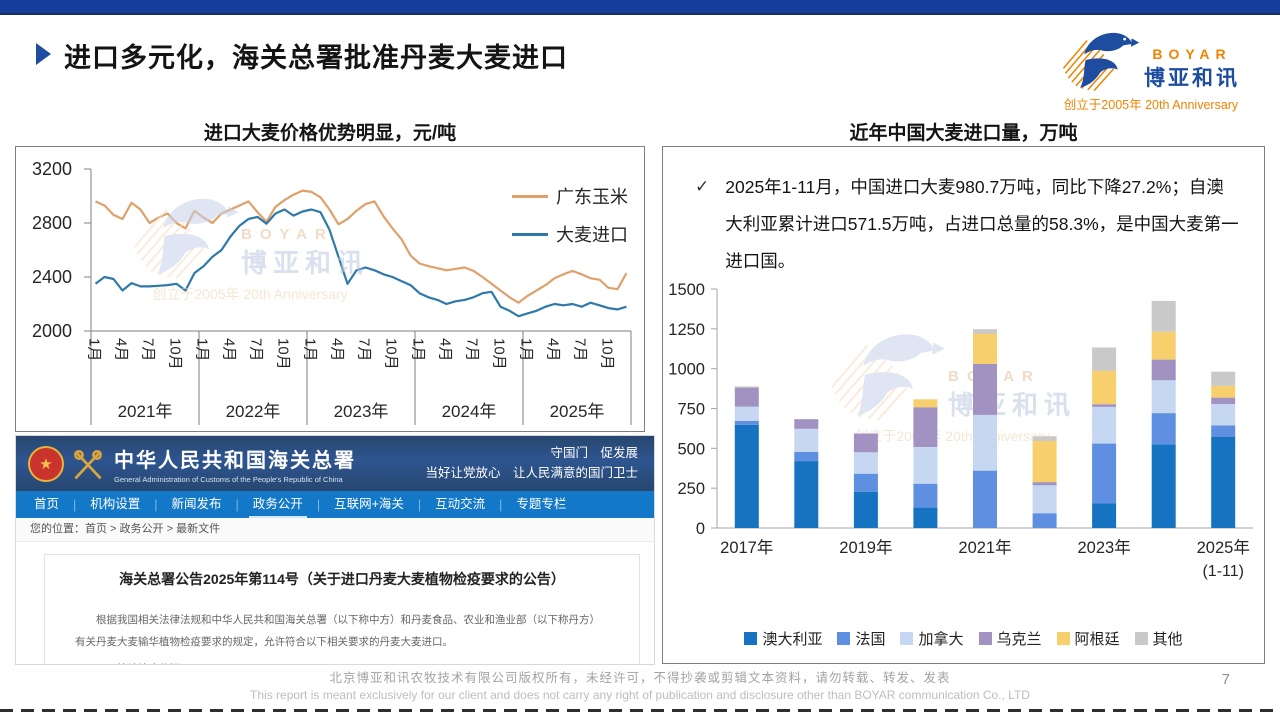 The width and height of the screenshot is (1280, 720). What do you see at coordinates (702, 186) in the screenshot?
I see `checkmark-icon: ✓` at bounding box center [702, 186].